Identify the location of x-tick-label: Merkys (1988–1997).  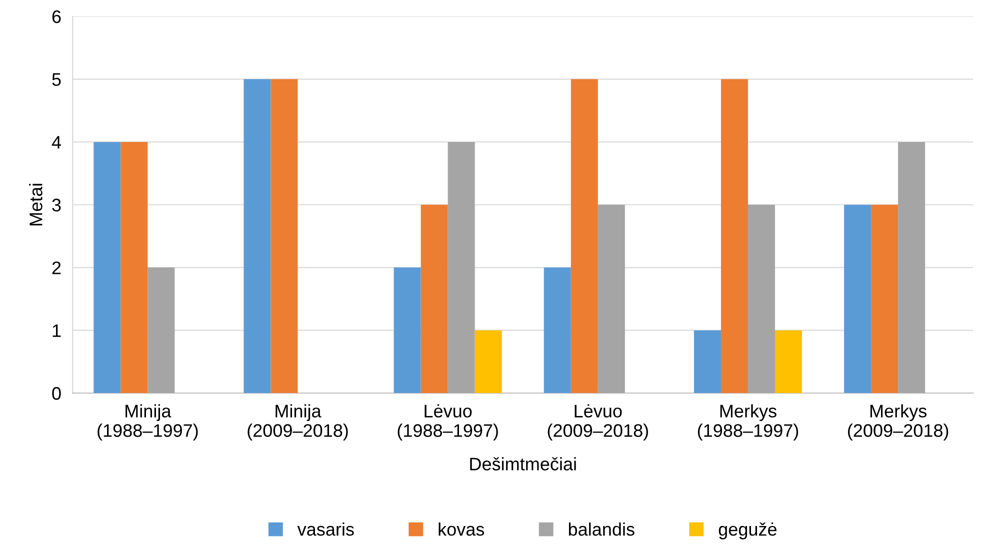
(748, 422).